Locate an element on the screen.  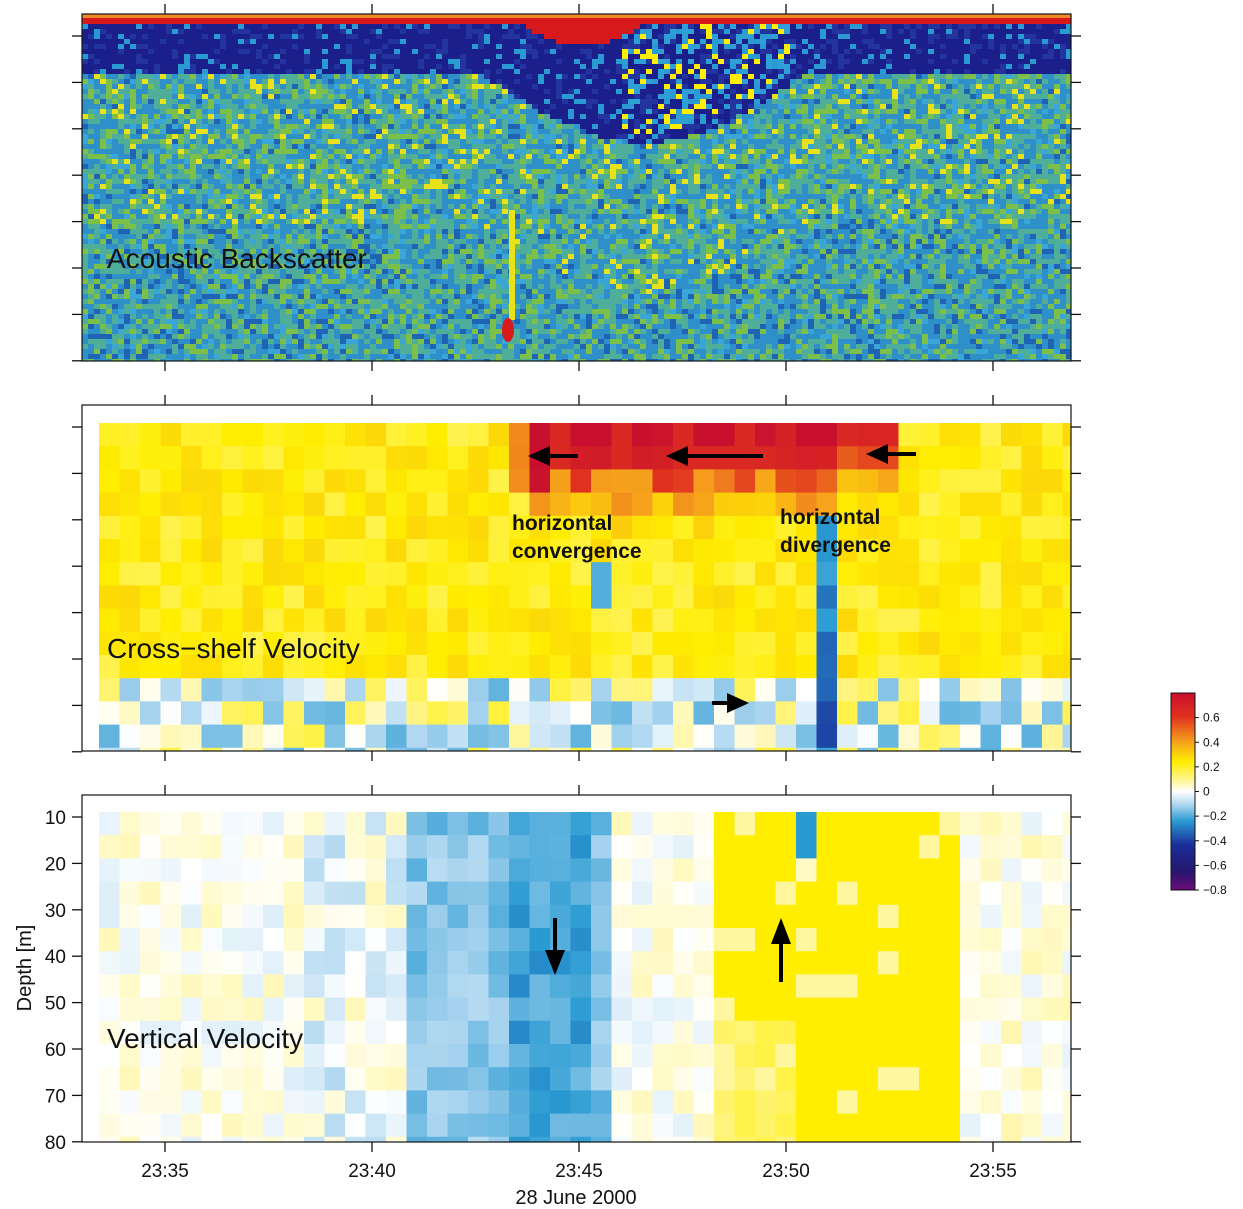
vertical-label: Vertical Velocity is located at coordinates (205, 1038).